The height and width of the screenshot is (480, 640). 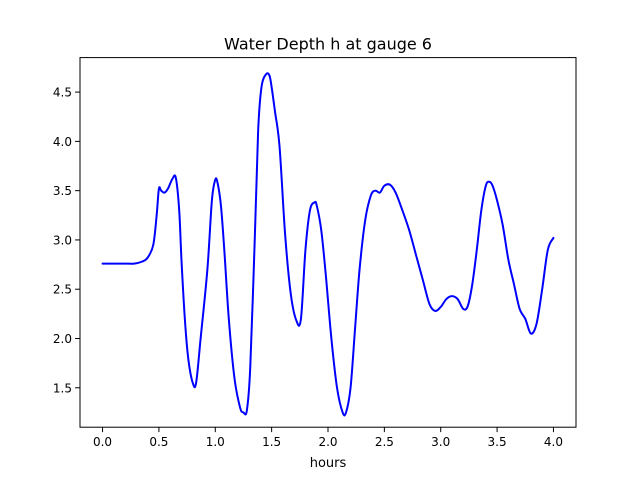 What do you see at coordinates (440, 442) in the screenshot?
I see `x-tick-label: 3.0` at bounding box center [440, 442].